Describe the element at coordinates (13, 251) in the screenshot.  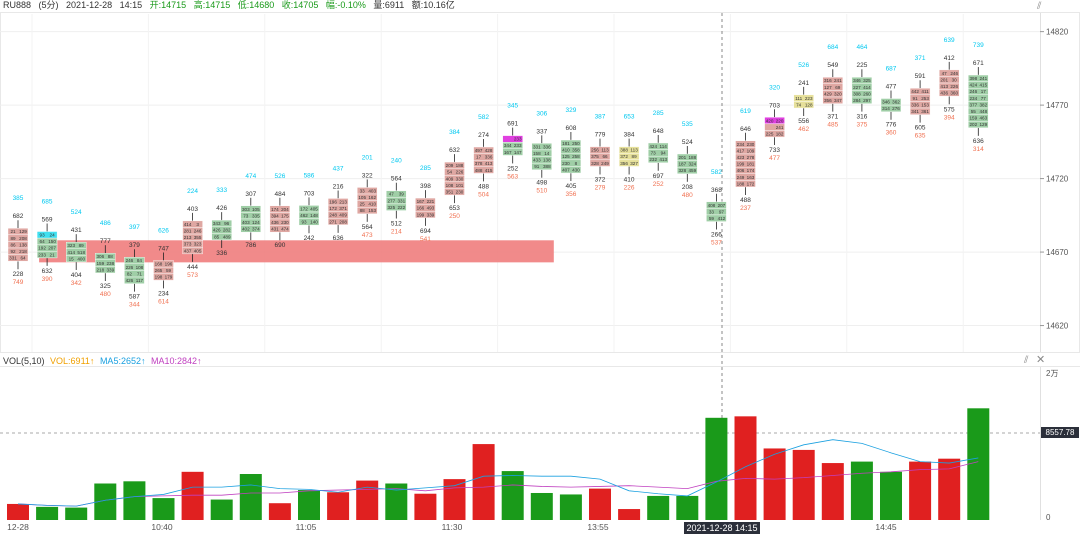
I see `fp-cell-bid: 92` at that location.